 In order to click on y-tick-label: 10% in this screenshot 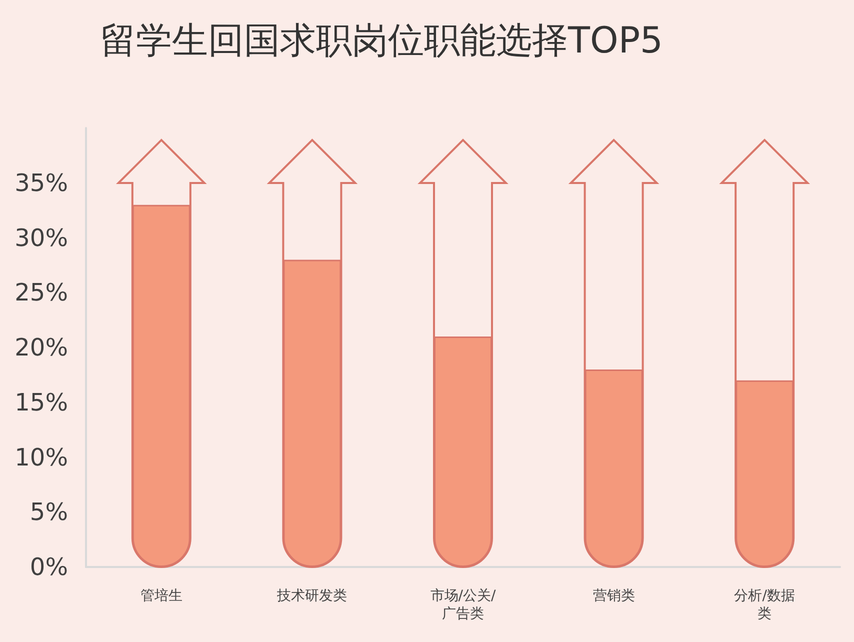, I will do `click(41, 457)`.